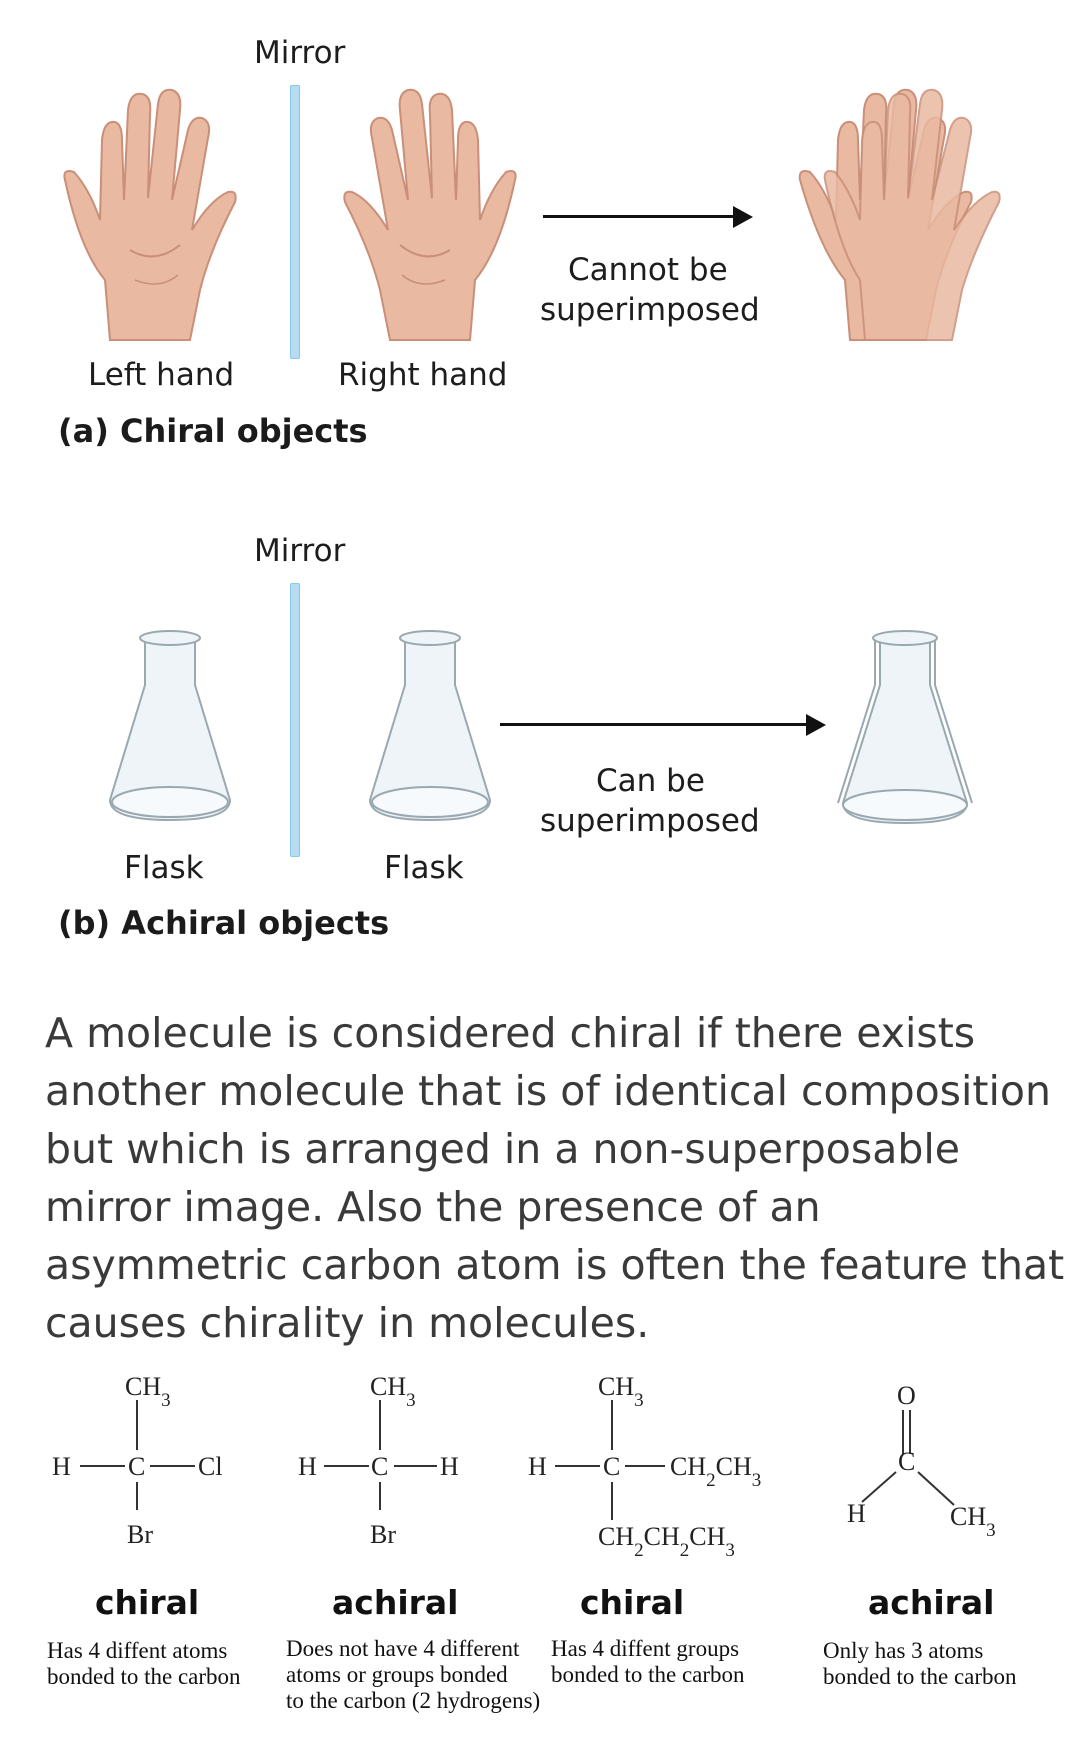  Describe the element at coordinates (430, 726) in the screenshot. I see `right-flask-image` at that location.